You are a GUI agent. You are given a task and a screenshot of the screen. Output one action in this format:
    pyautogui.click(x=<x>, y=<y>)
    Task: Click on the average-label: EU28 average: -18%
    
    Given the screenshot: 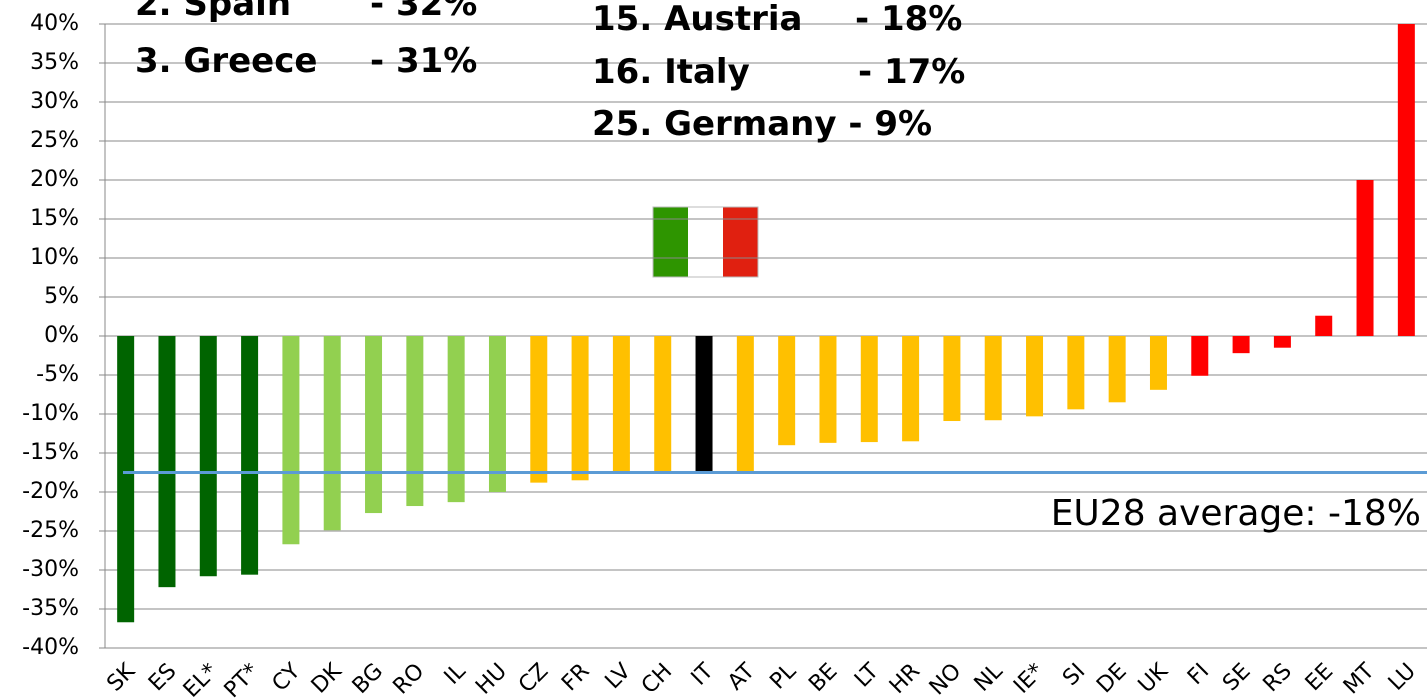 What is the action you would take?
    pyautogui.click(x=1236, y=513)
    